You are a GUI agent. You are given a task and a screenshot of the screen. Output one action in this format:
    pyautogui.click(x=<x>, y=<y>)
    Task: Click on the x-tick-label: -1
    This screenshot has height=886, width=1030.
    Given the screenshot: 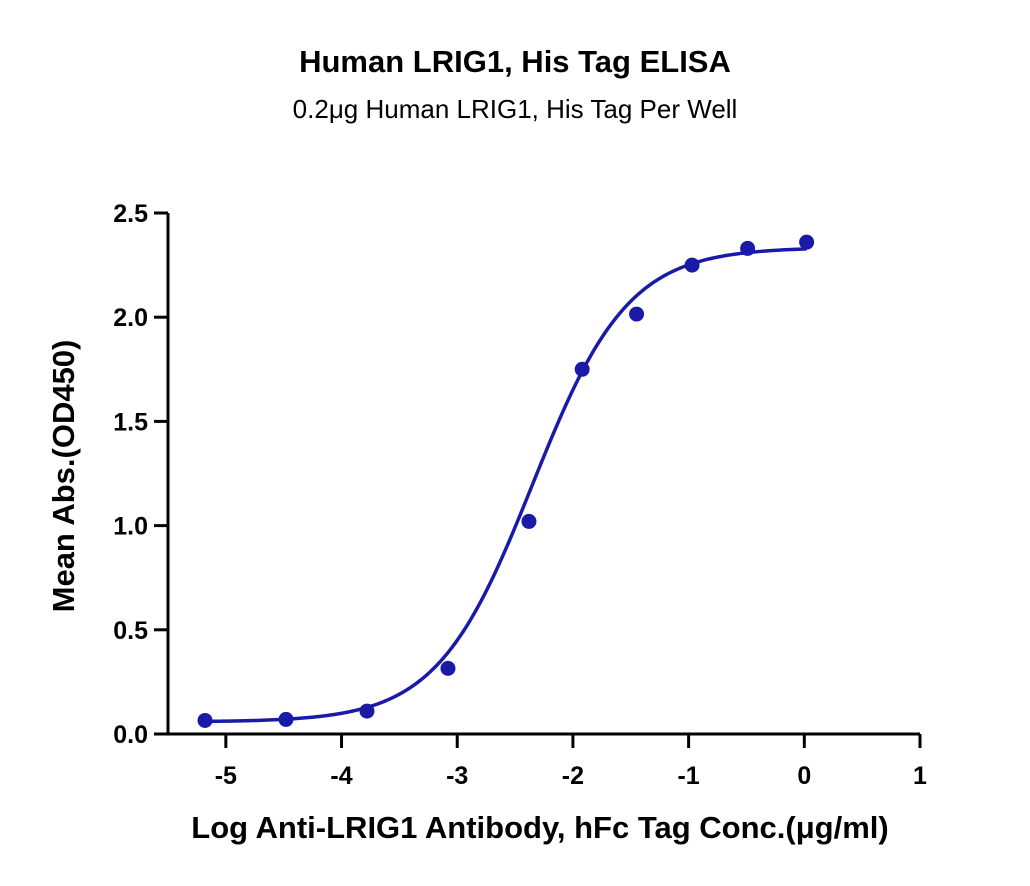 What is the action you would take?
    pyautogui.click(x=688, y=776)
    